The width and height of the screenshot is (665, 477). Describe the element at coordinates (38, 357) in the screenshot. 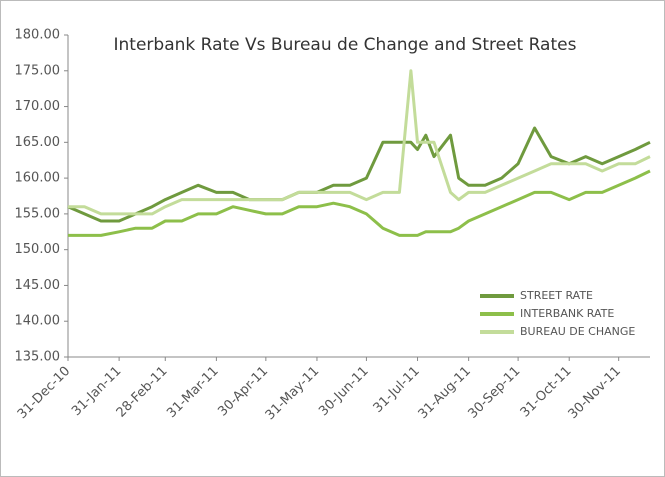

I see `y-tick-label: 135.00` at that location.